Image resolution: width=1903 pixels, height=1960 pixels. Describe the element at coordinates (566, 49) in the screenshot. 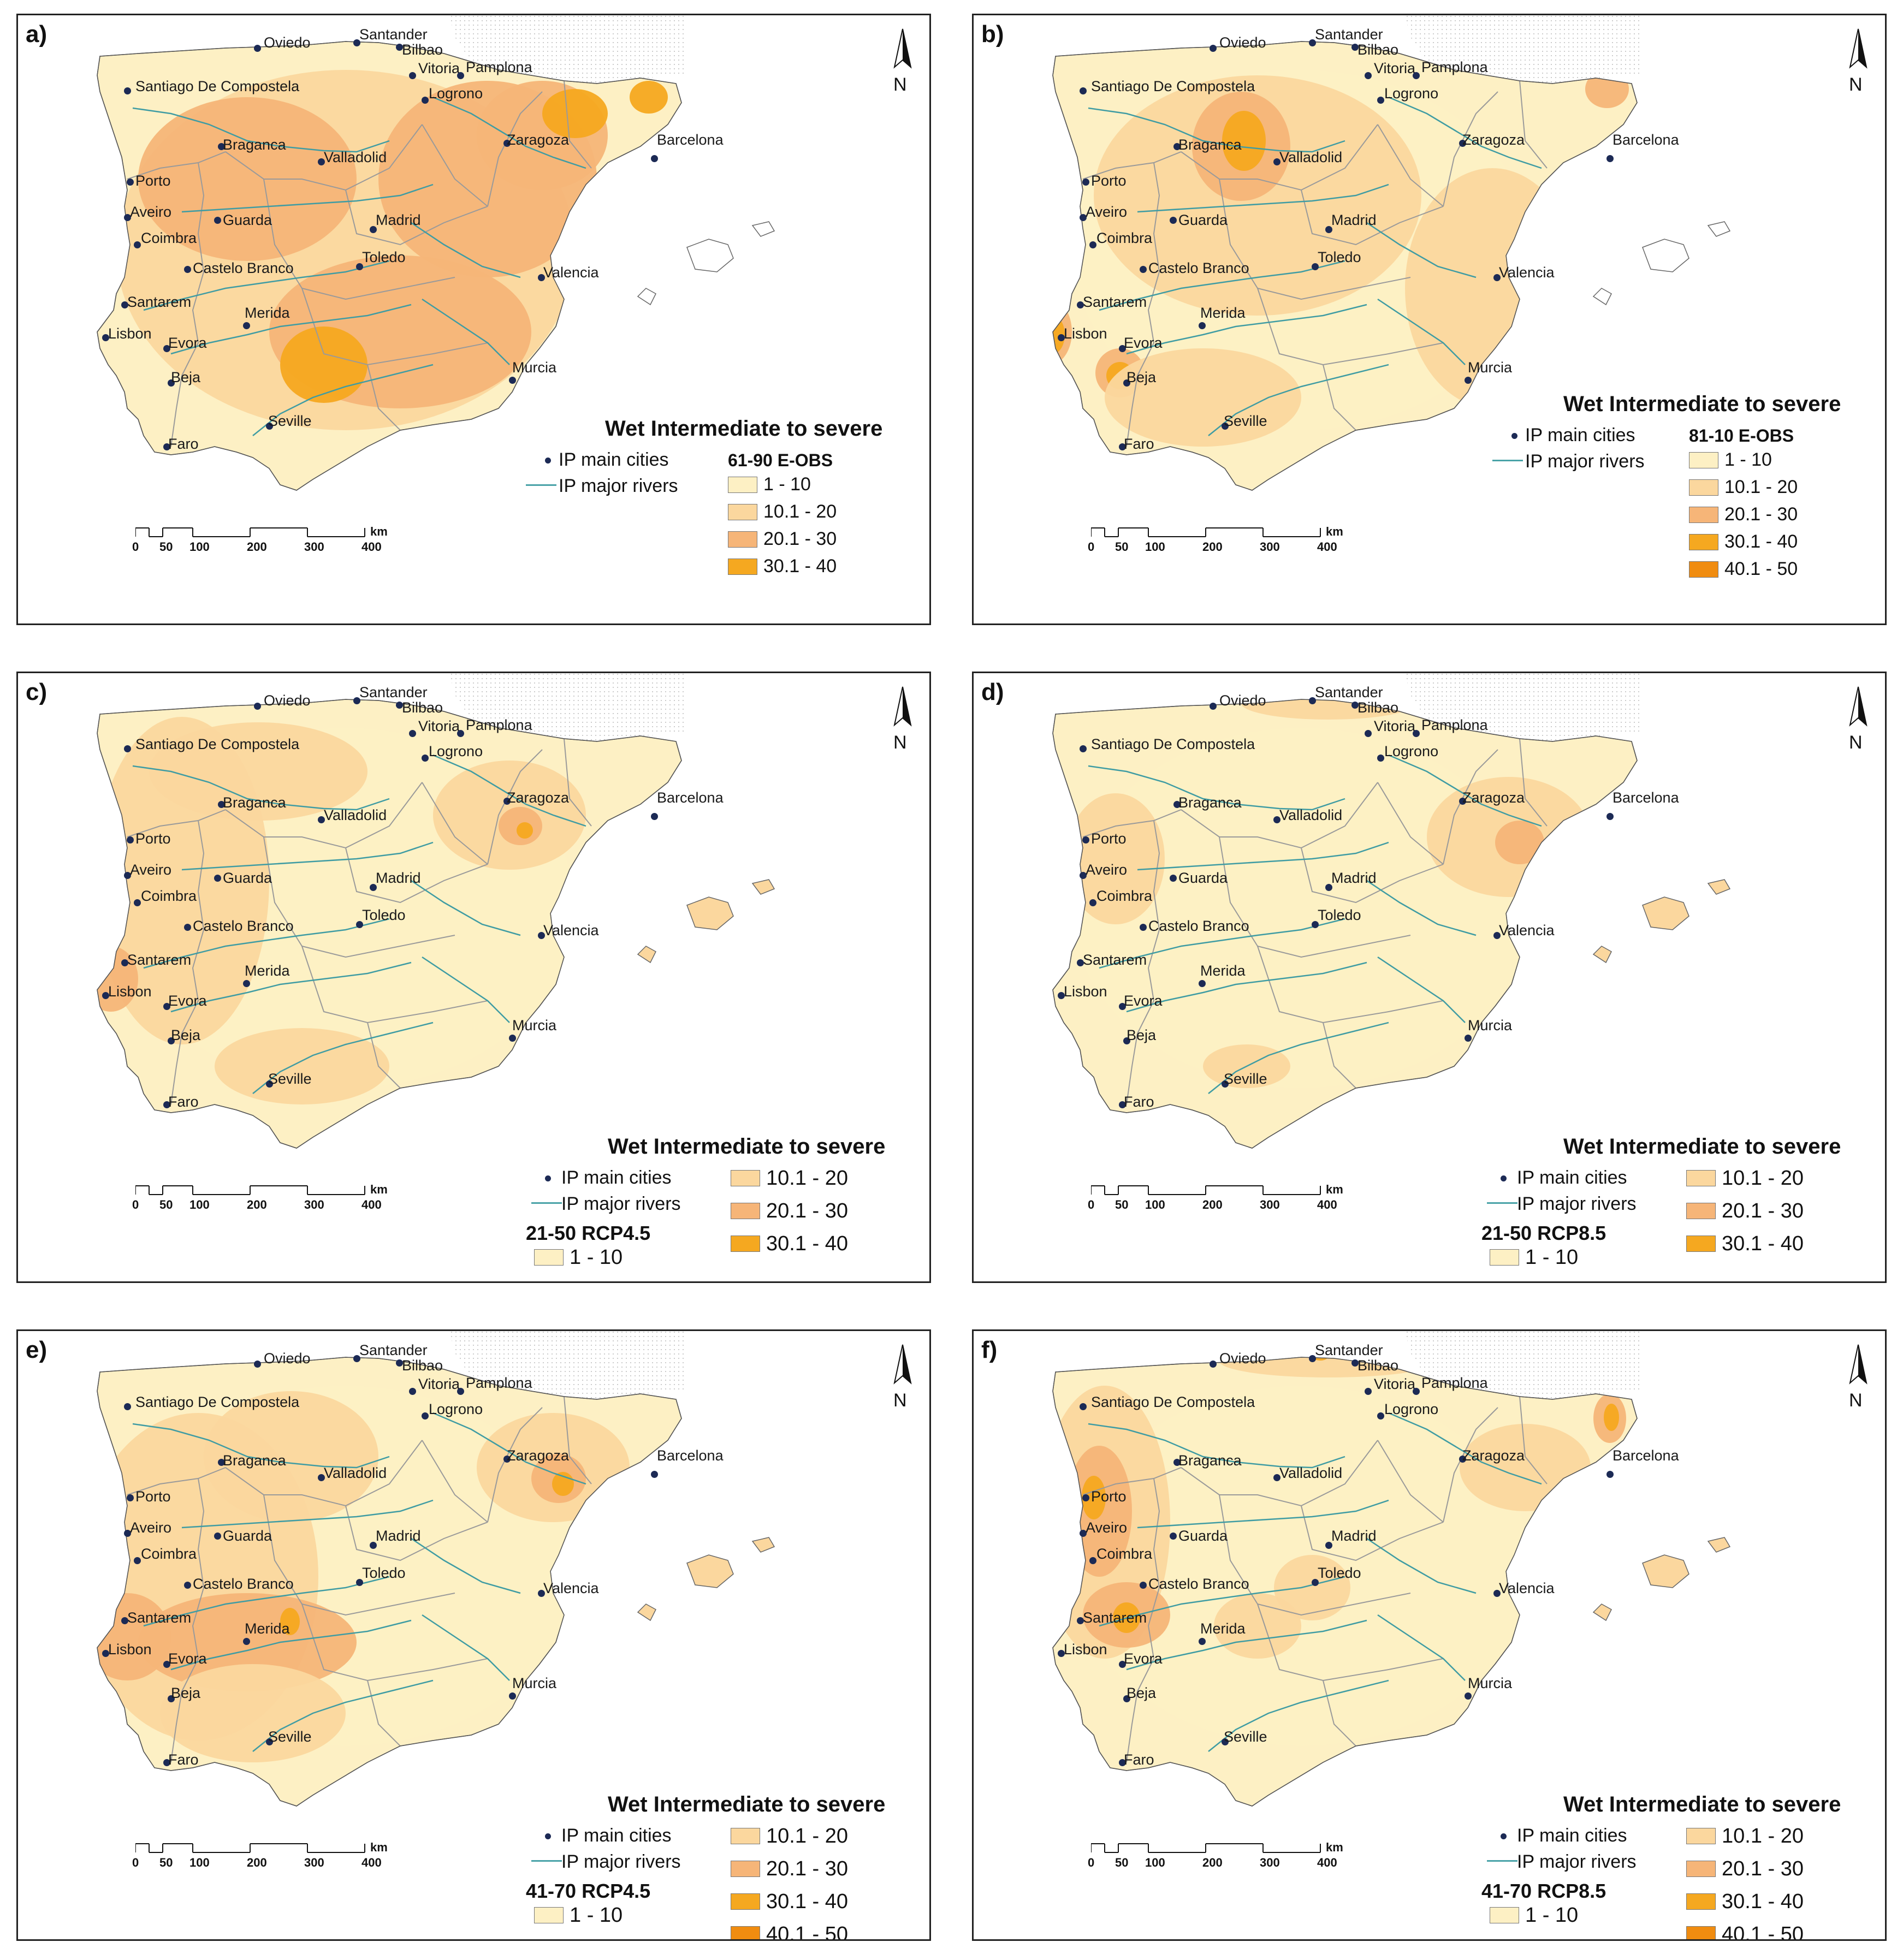

I see `france-stipple` at that location.